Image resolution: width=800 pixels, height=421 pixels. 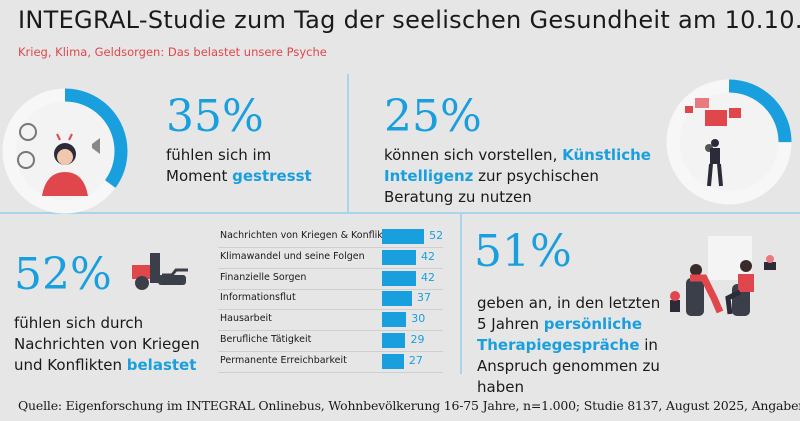 What do you see at coordinates (70, 365) in the screenshot?
I see `stat-52-line3: und Konflikten` at bounding box center [70, 365].